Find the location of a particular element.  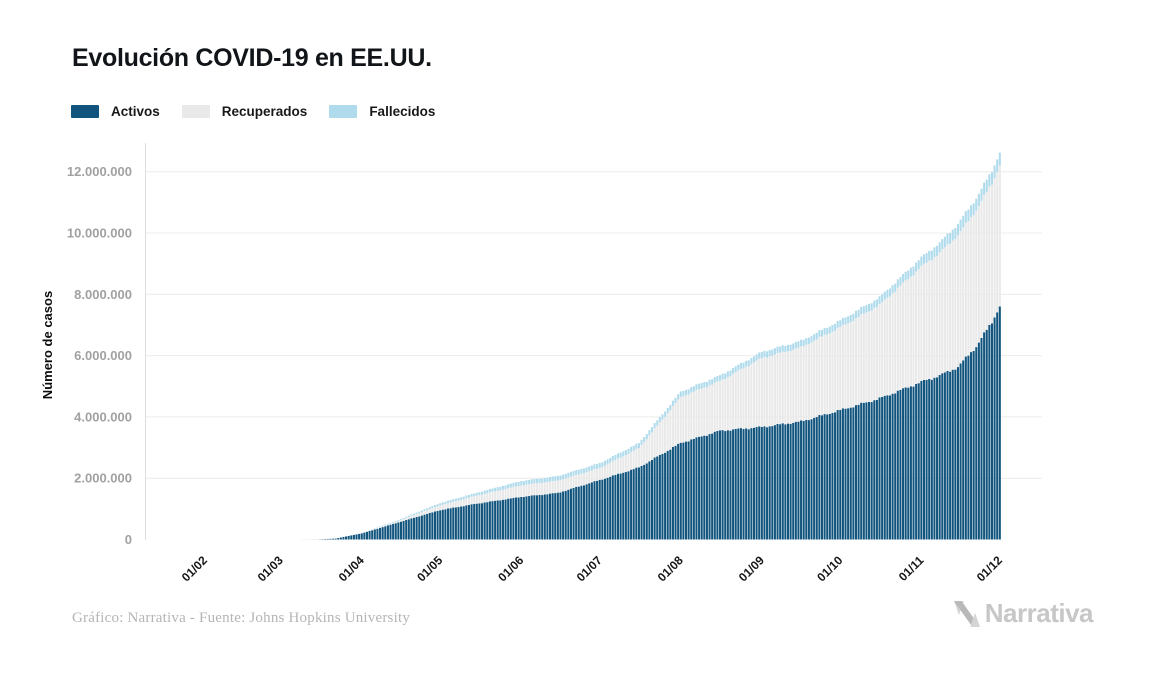

legend: Activos Recuperados Fallecidos is located at coordinates (253, 111).